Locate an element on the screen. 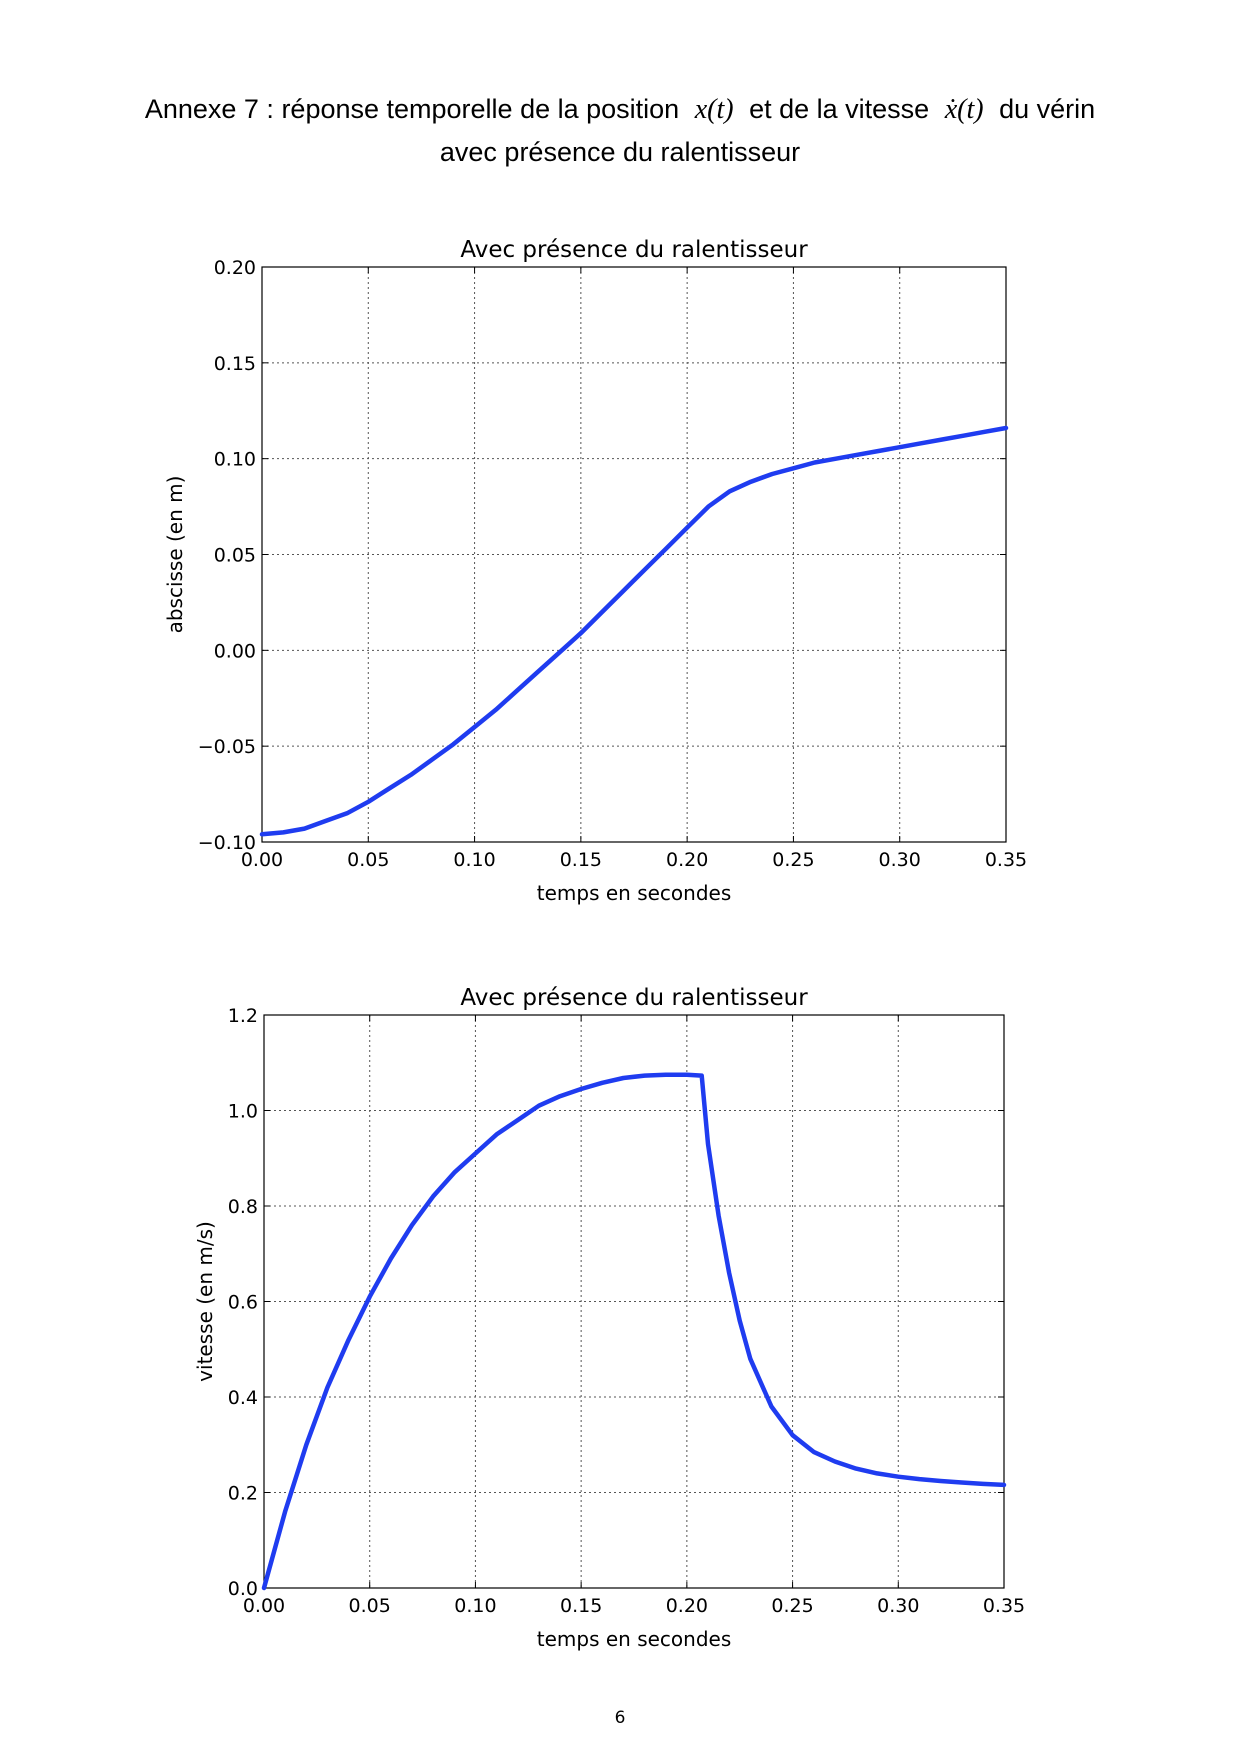 The height and width of the screenshot is (1754, 1240). y-tick-label: 1.0 is located at coordinates (243, 1112).